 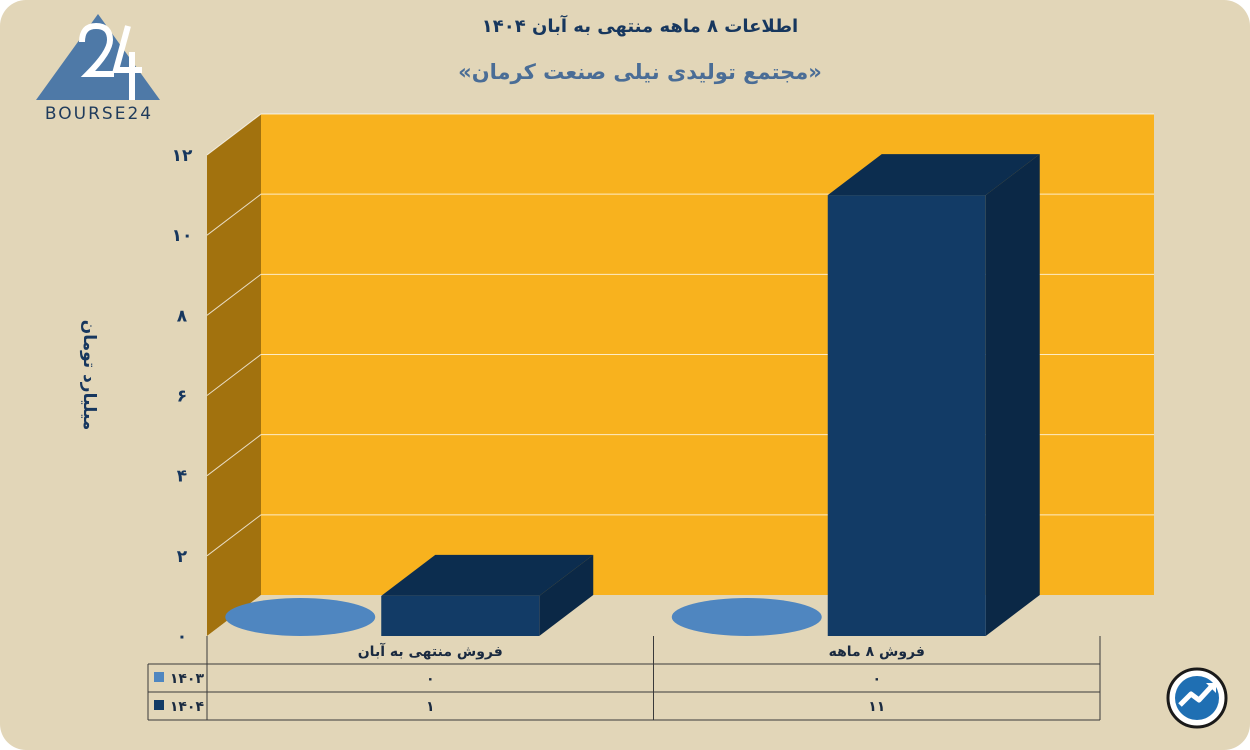 I want to click on trend-up-icon, so click(x=1197, y=698).